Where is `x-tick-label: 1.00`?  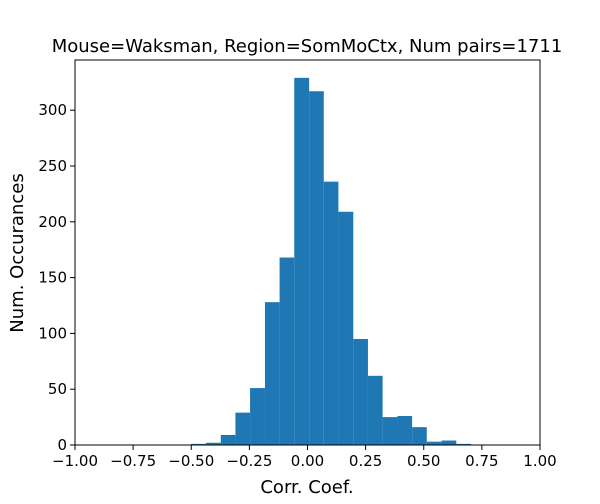
x-tick-label: 1.00 is located at coordinates (539, 461).